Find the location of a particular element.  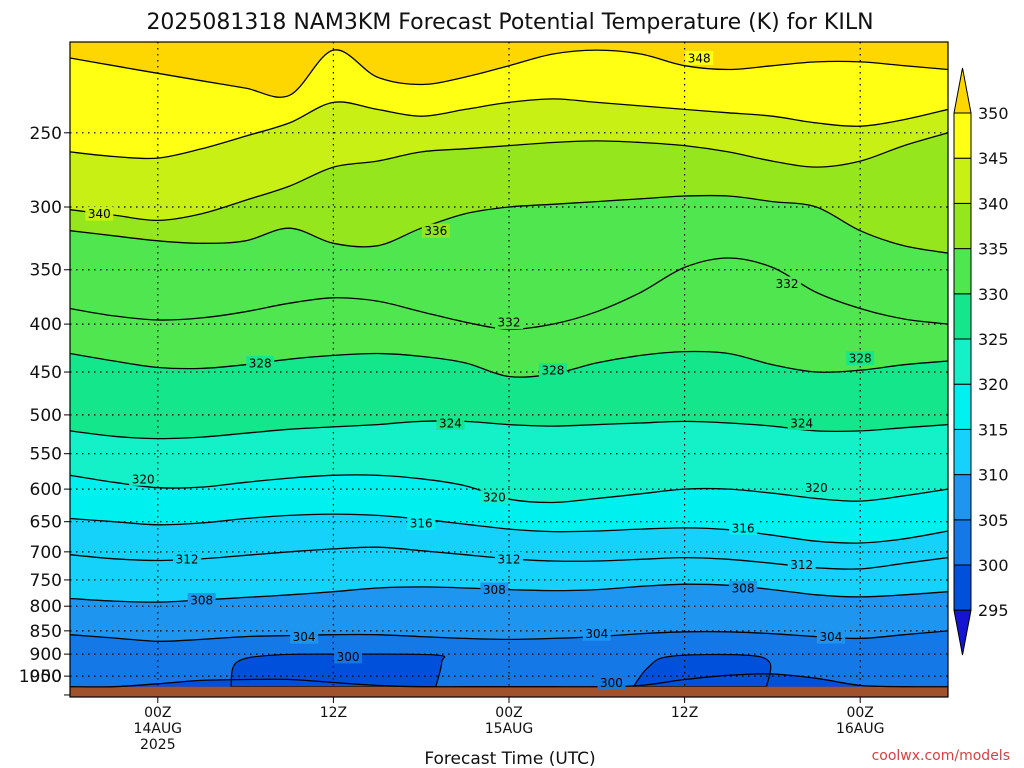

contour-label-320-10: 320 is located at coordinates (143, 478).